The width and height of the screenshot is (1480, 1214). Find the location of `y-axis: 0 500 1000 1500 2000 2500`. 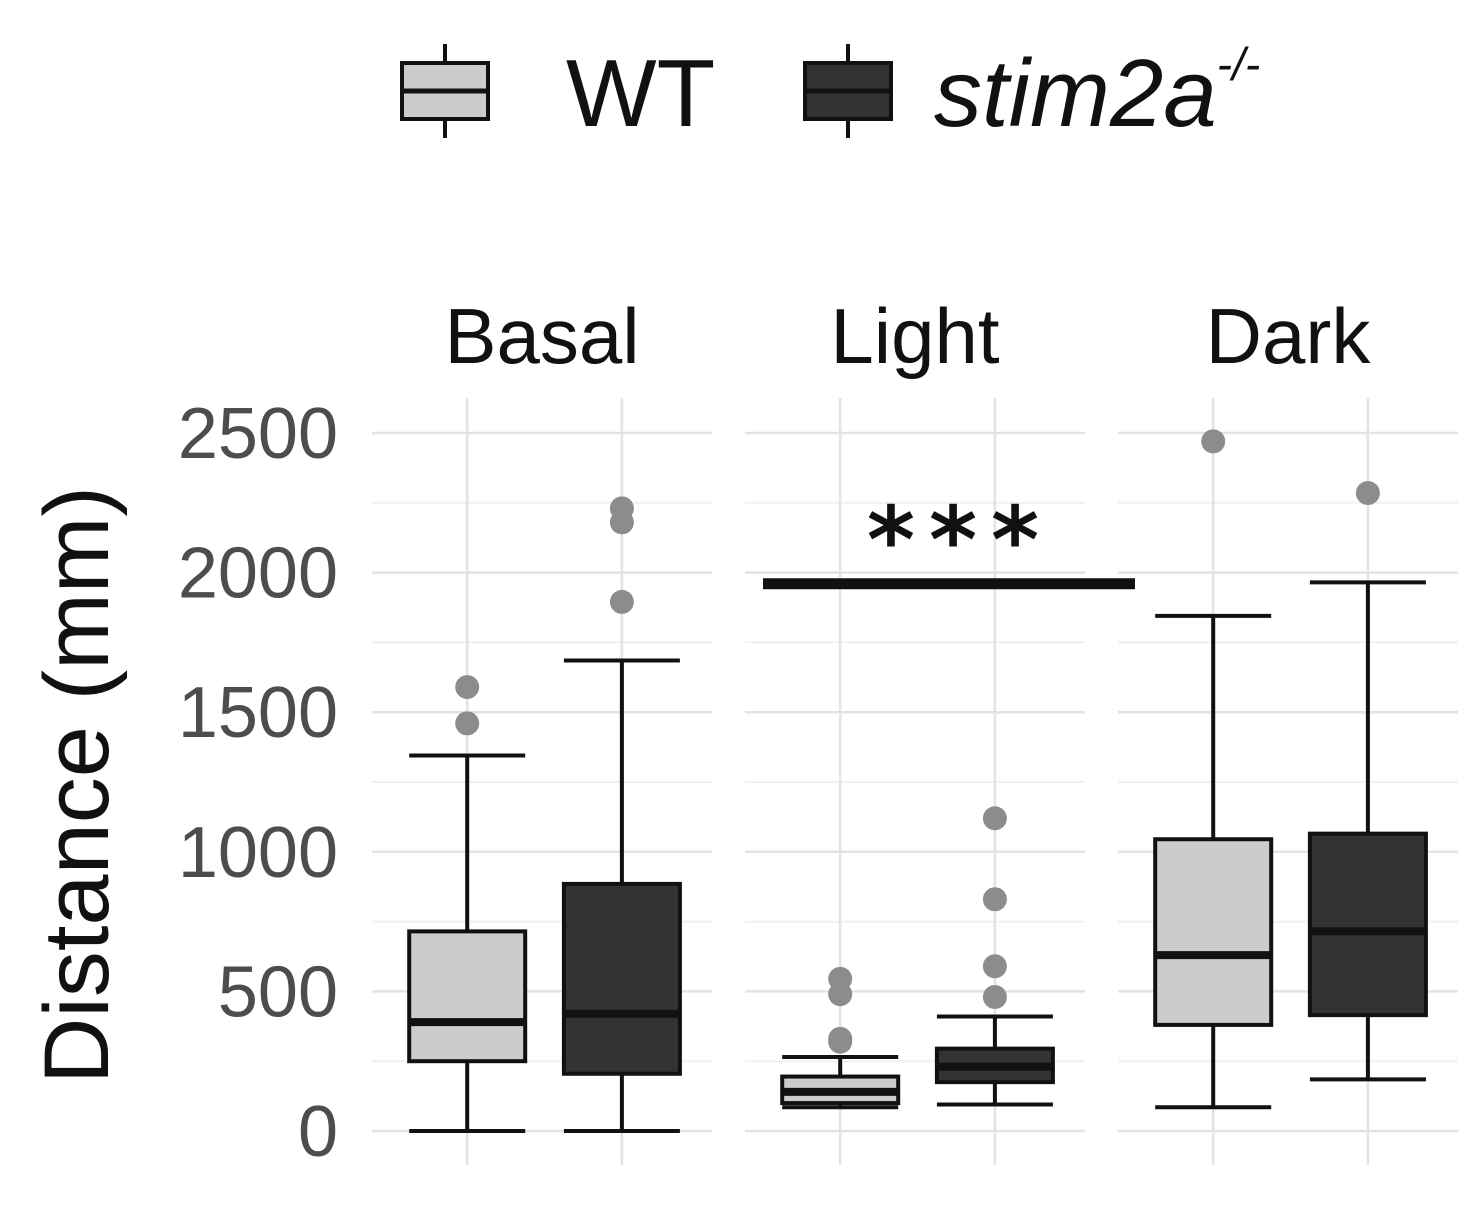

y-axis: 0 500 1000 1500 2000 2500 is located at coordinates (258, 783).